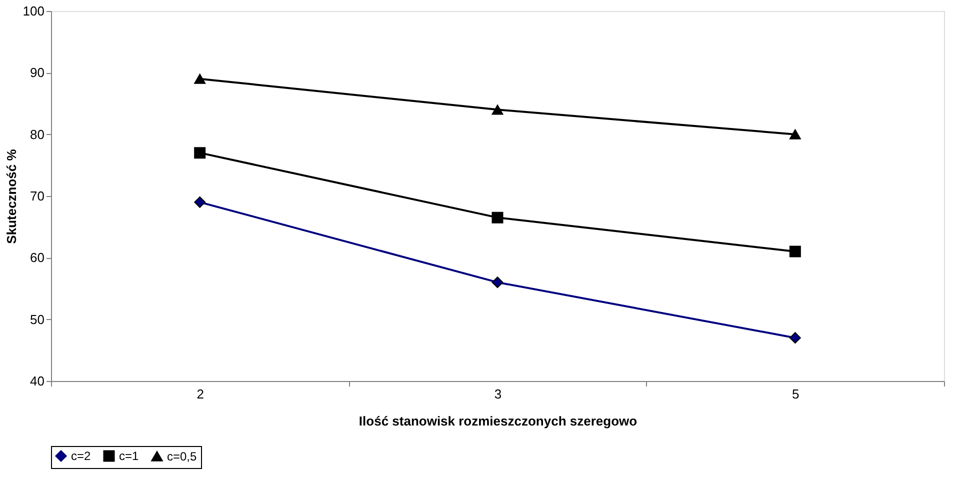 The image size is (960, 484). What do you see at coordinates (37, 72) in the screenshot?
I see `y-tick-label: 90` at bounding box center [37, 72].